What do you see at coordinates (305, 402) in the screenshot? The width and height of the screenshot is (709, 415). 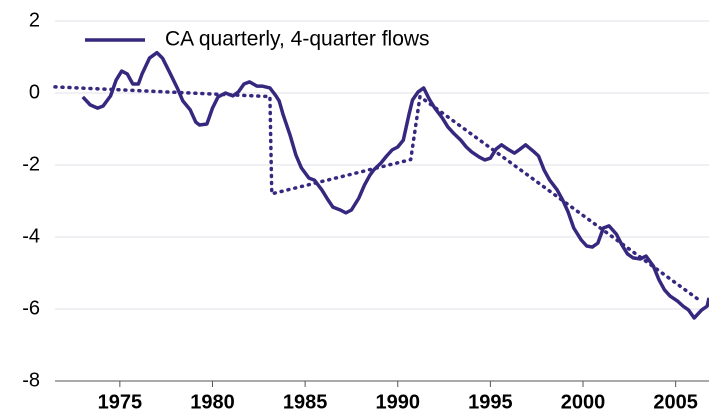 I see `x-tick-label: 1985` at bounding box center [305, 402].